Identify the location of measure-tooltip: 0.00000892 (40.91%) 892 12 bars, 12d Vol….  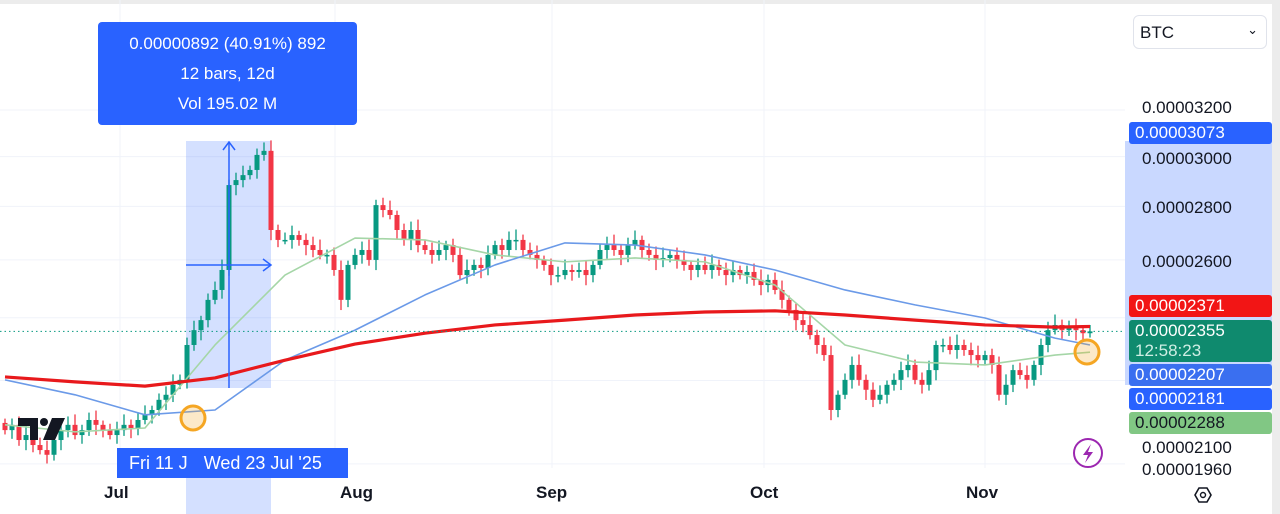
(227, 73).